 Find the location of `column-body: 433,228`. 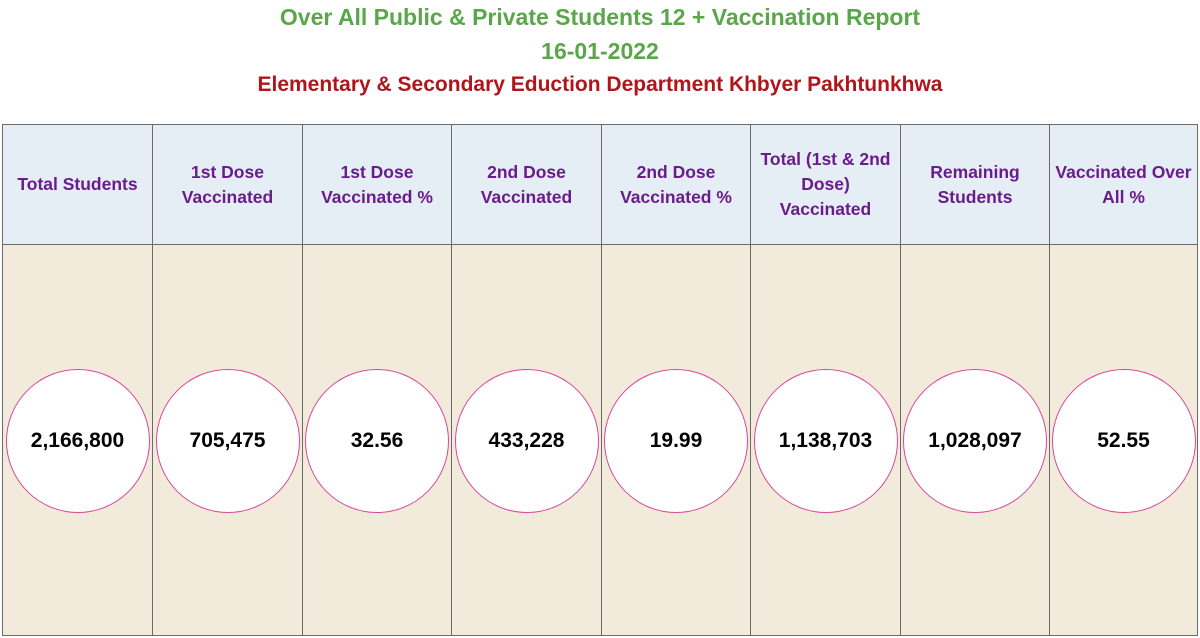

column-body: 433,228 is located at coordinates (526, 440).